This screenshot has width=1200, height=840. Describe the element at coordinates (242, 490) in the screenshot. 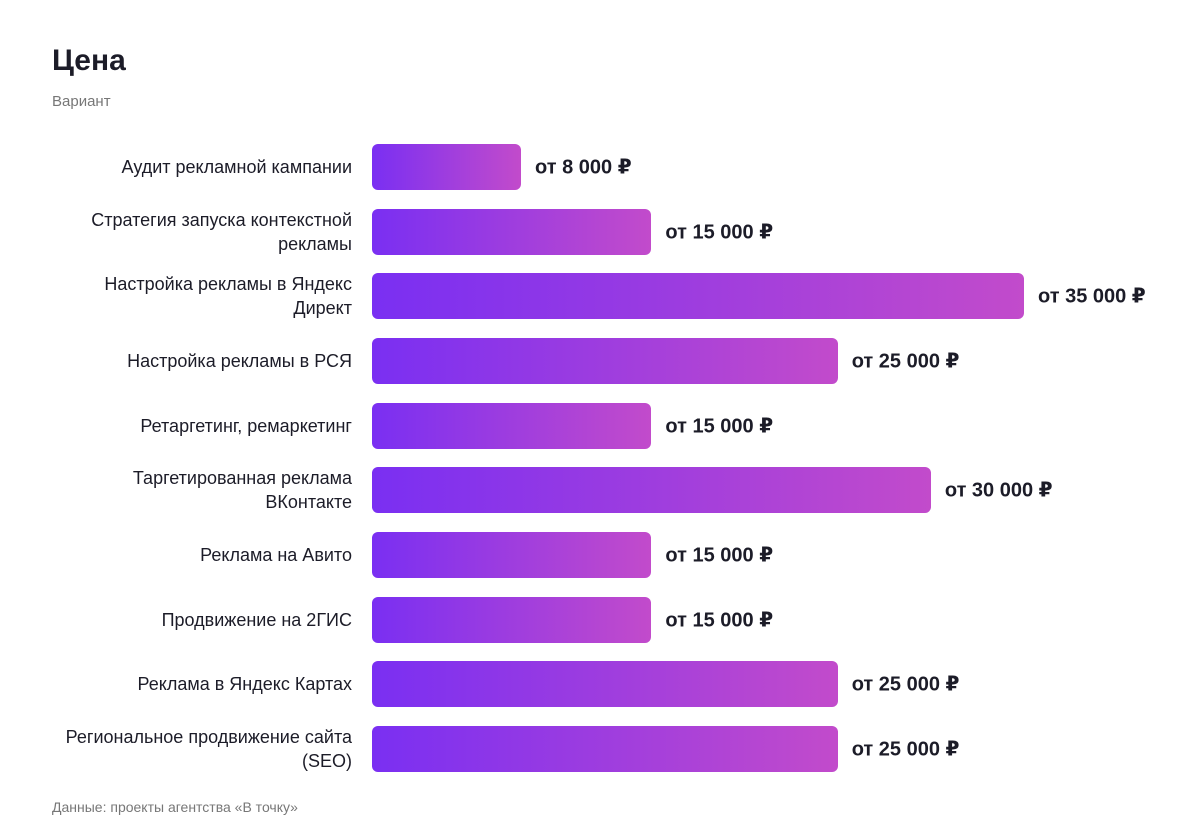

I see `category-label: Таргетированная реклама ВКонтакте` at that location.